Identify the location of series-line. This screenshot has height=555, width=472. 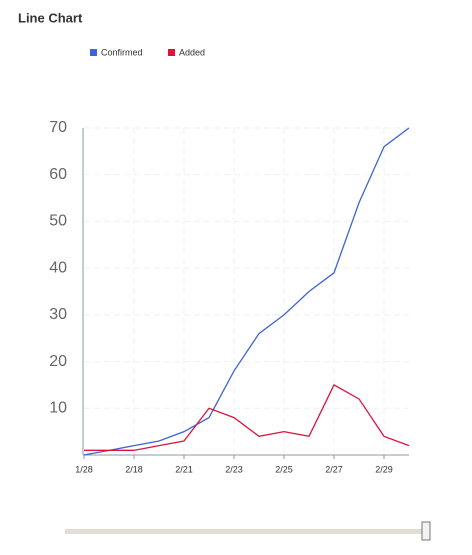
(247, 417).